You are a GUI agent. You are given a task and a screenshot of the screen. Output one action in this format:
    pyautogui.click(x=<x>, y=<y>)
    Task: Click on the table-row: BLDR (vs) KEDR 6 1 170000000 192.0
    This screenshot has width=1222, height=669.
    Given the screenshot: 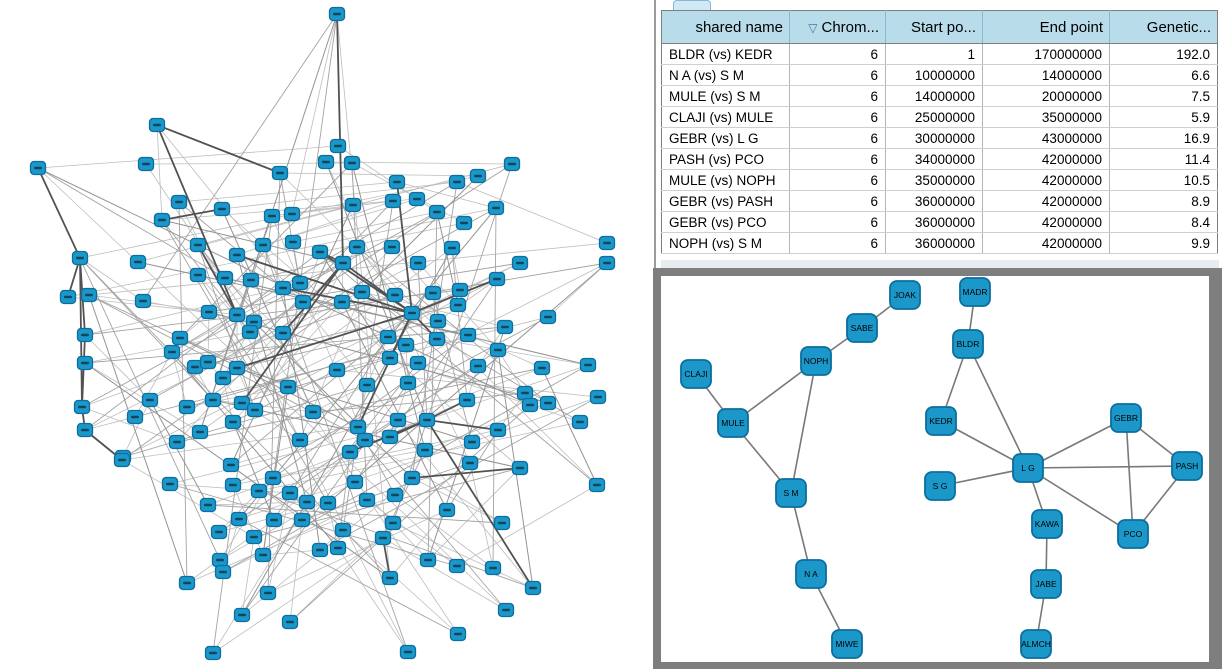 What is the action you would take?
    pyautogui.click(x=939, y=54)
    